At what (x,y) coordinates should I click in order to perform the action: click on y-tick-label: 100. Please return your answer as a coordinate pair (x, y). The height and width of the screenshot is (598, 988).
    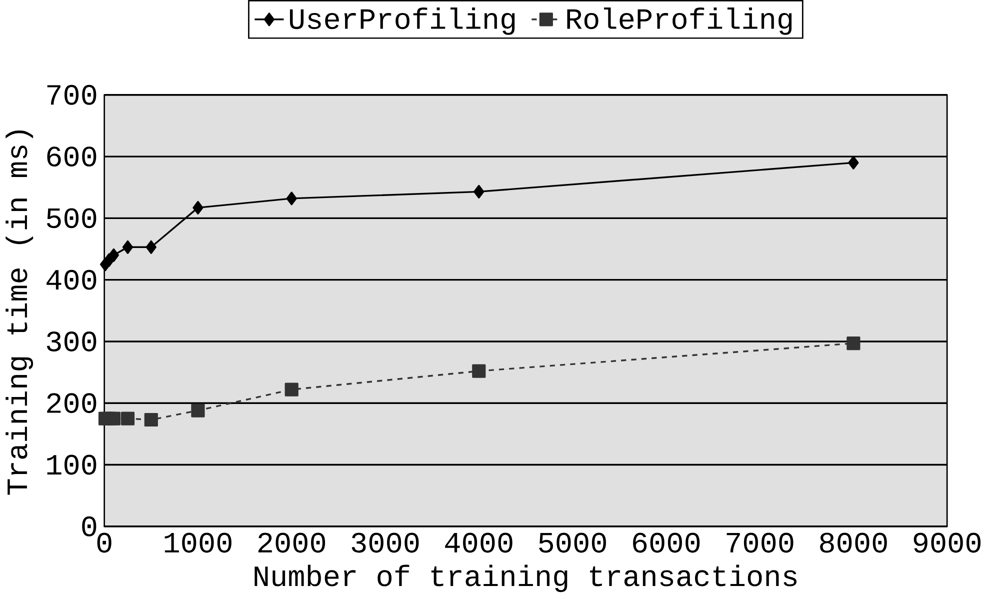
    Looking at the image, I should click on (71, 464).